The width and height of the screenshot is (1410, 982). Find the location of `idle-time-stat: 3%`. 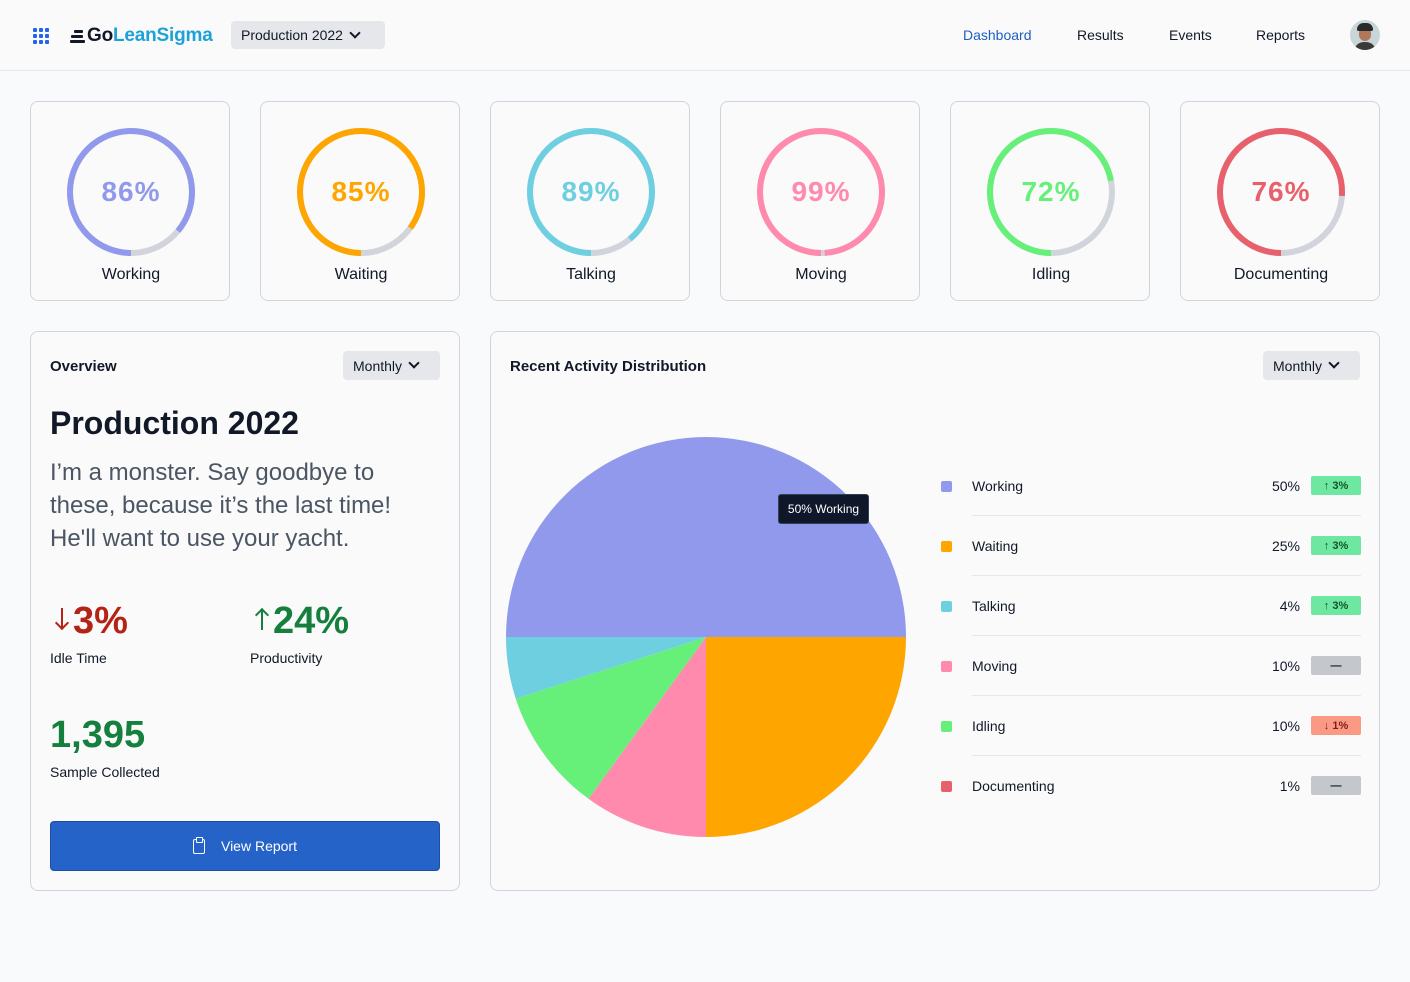

idle-time-stat: 3% is located at coordinates (91, 621).